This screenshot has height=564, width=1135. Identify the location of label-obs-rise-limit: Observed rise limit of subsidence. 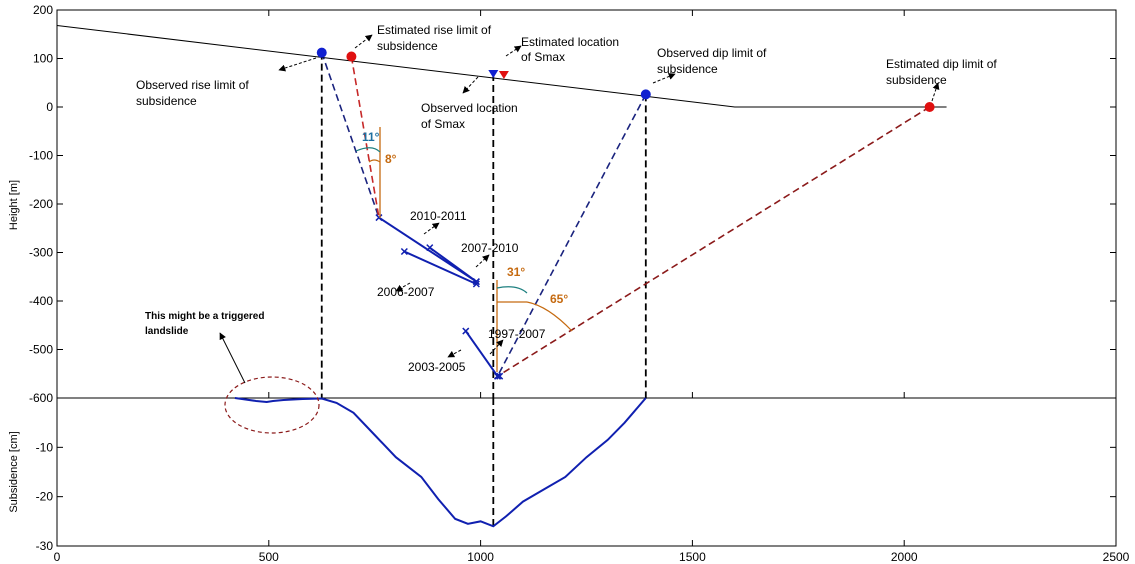
(194, 93).